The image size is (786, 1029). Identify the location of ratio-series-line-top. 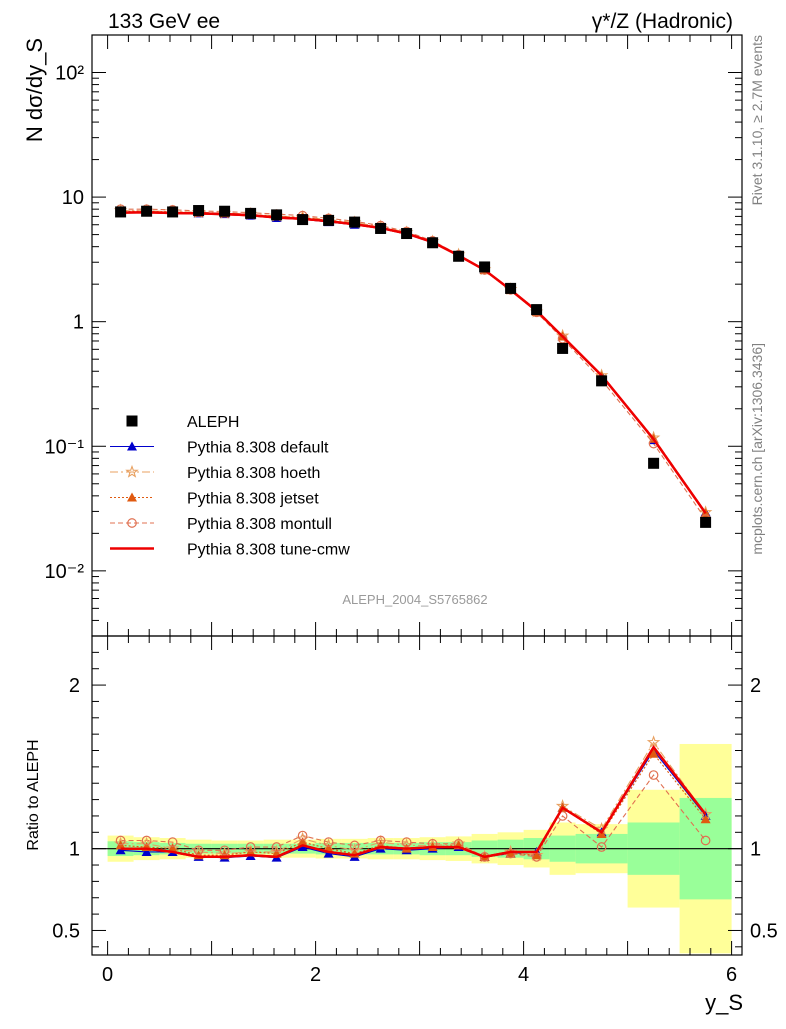
(413, 802).